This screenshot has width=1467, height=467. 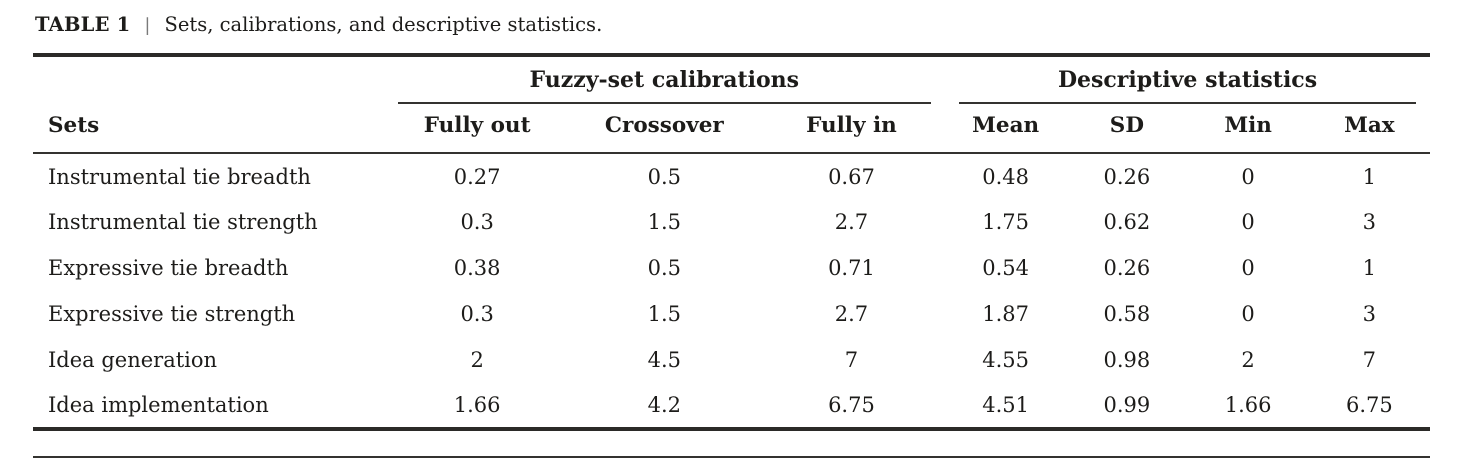 What do you see at coordinates (83, 24) in the screenshot?
I see `table-caption-label: TABLE 1` at bounding box center [83, 24].